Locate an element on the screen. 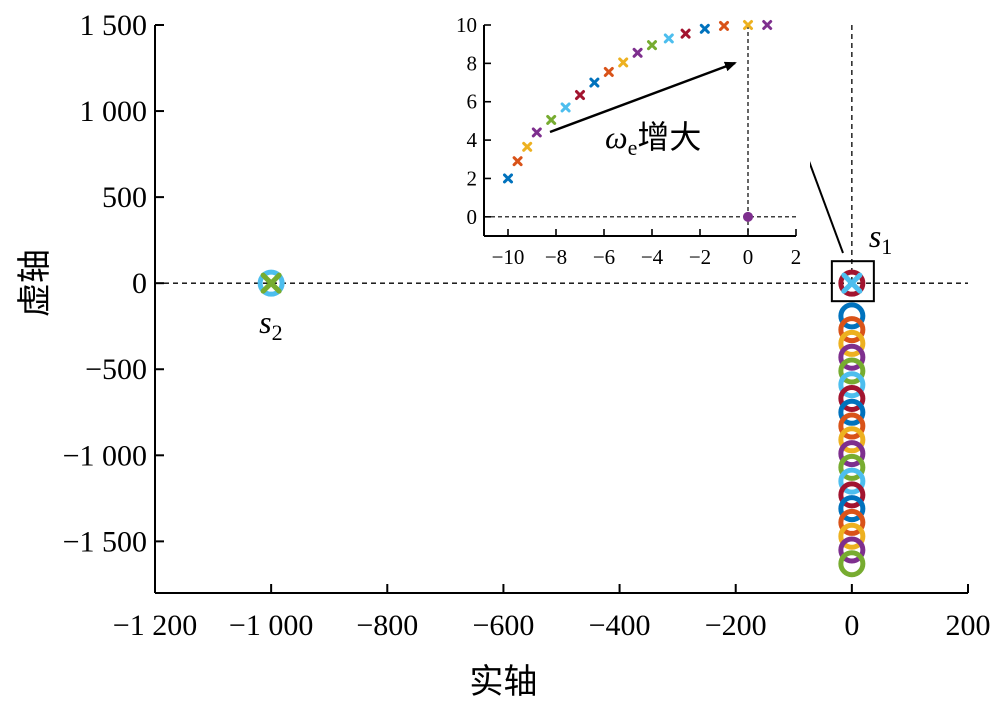 The width and height of the screenshot is (1000, 703). y-tick-label: 0 is located at coordinates (139, 283).